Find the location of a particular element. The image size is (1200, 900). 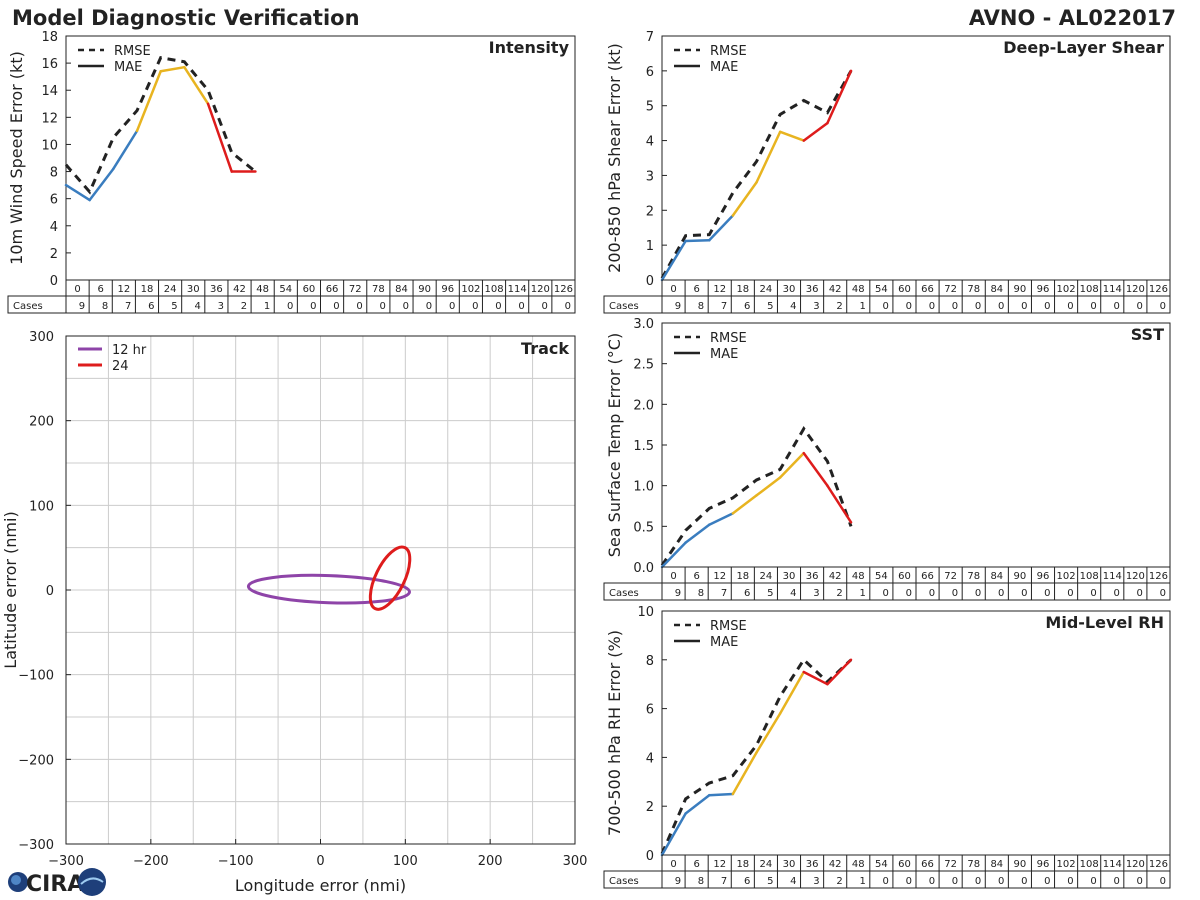

track-xtick-label: 300 is located at coordinates (575, 861).